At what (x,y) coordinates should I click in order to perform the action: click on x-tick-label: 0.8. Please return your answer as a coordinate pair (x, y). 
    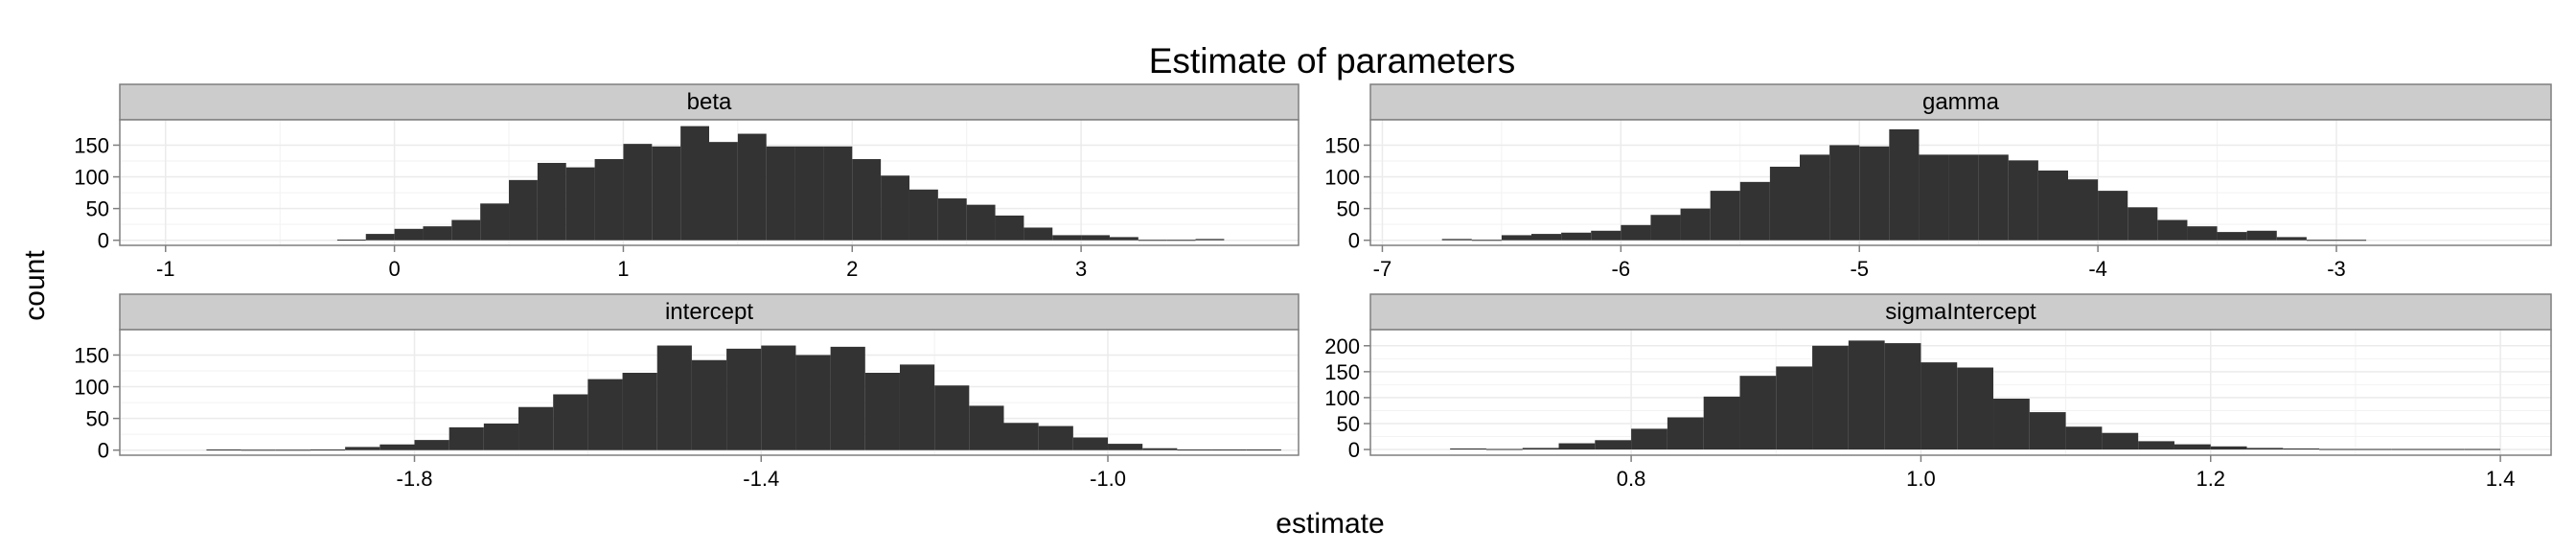
    Looking at the image, I should click on (1631, 479).